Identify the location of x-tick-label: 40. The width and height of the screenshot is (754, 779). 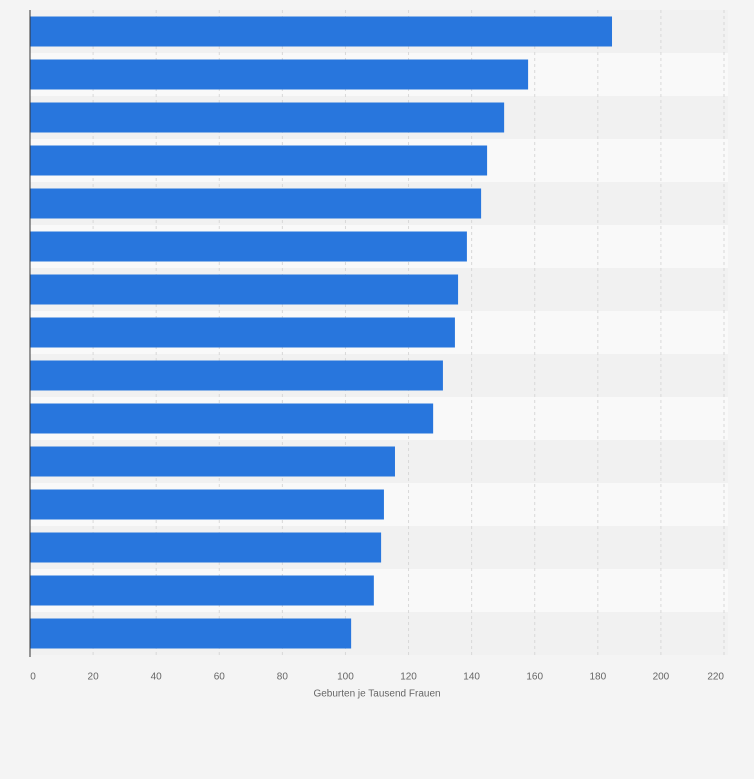
(157, 677).